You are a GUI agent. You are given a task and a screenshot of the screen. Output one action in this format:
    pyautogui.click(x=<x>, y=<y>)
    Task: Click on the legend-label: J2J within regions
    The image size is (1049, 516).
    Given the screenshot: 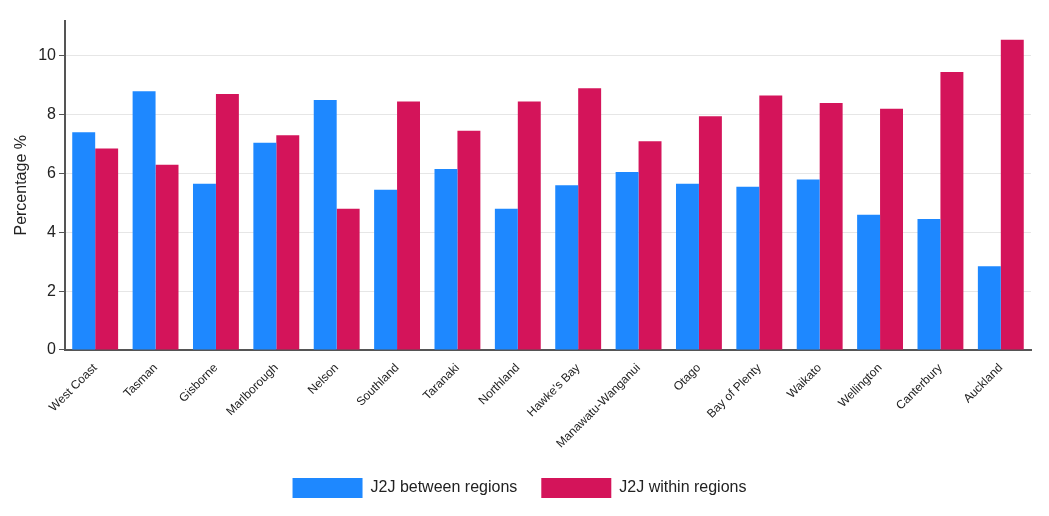 What is the action you would take?
    pyautogui.click(x=683, y=487)
    